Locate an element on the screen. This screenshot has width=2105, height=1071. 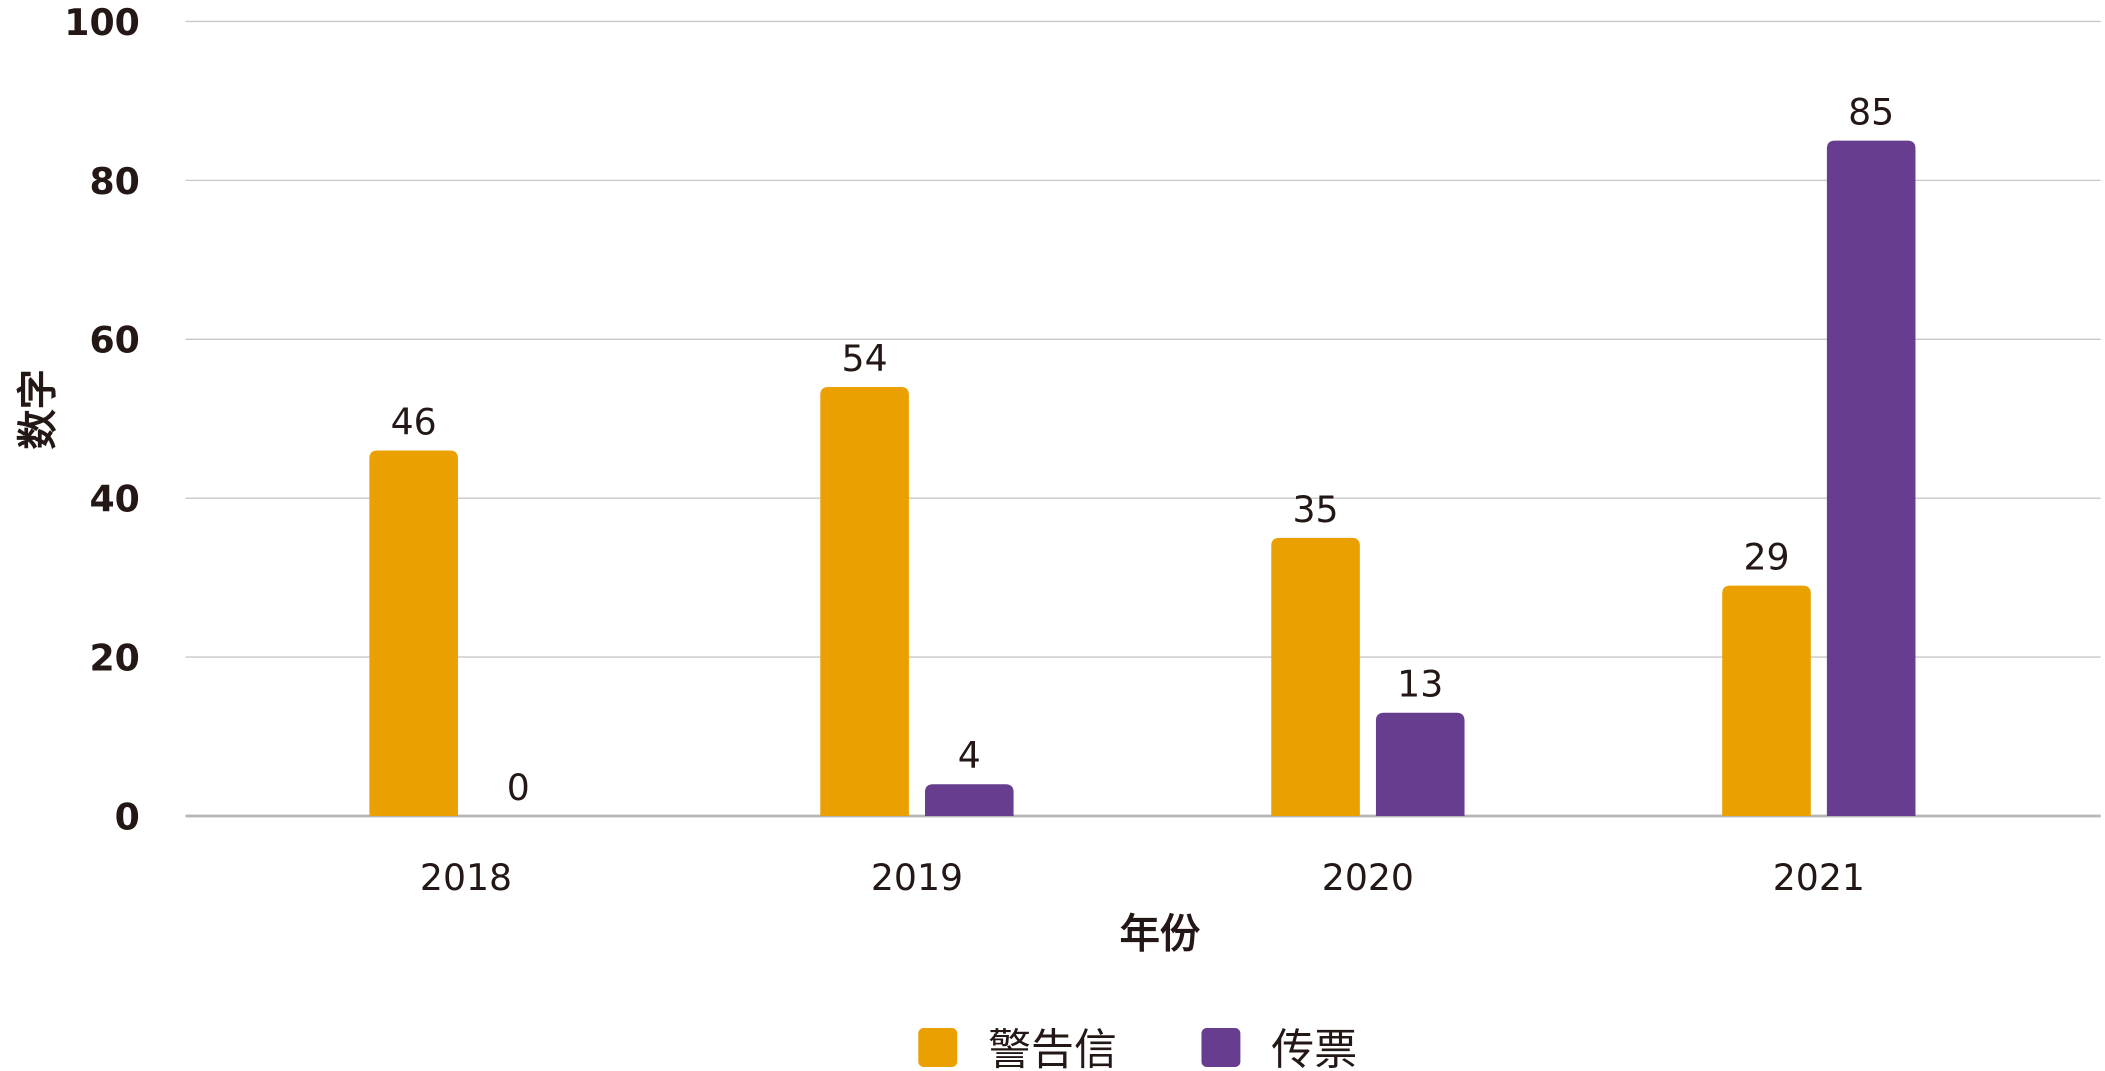
data-label: 54 is located at coordinates (865, 358).